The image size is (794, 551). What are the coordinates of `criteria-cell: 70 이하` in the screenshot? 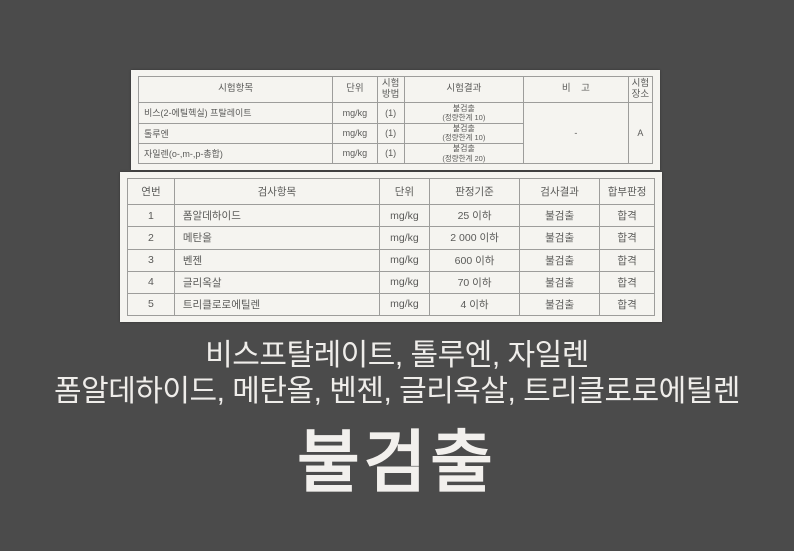 It's located at (474, 282).